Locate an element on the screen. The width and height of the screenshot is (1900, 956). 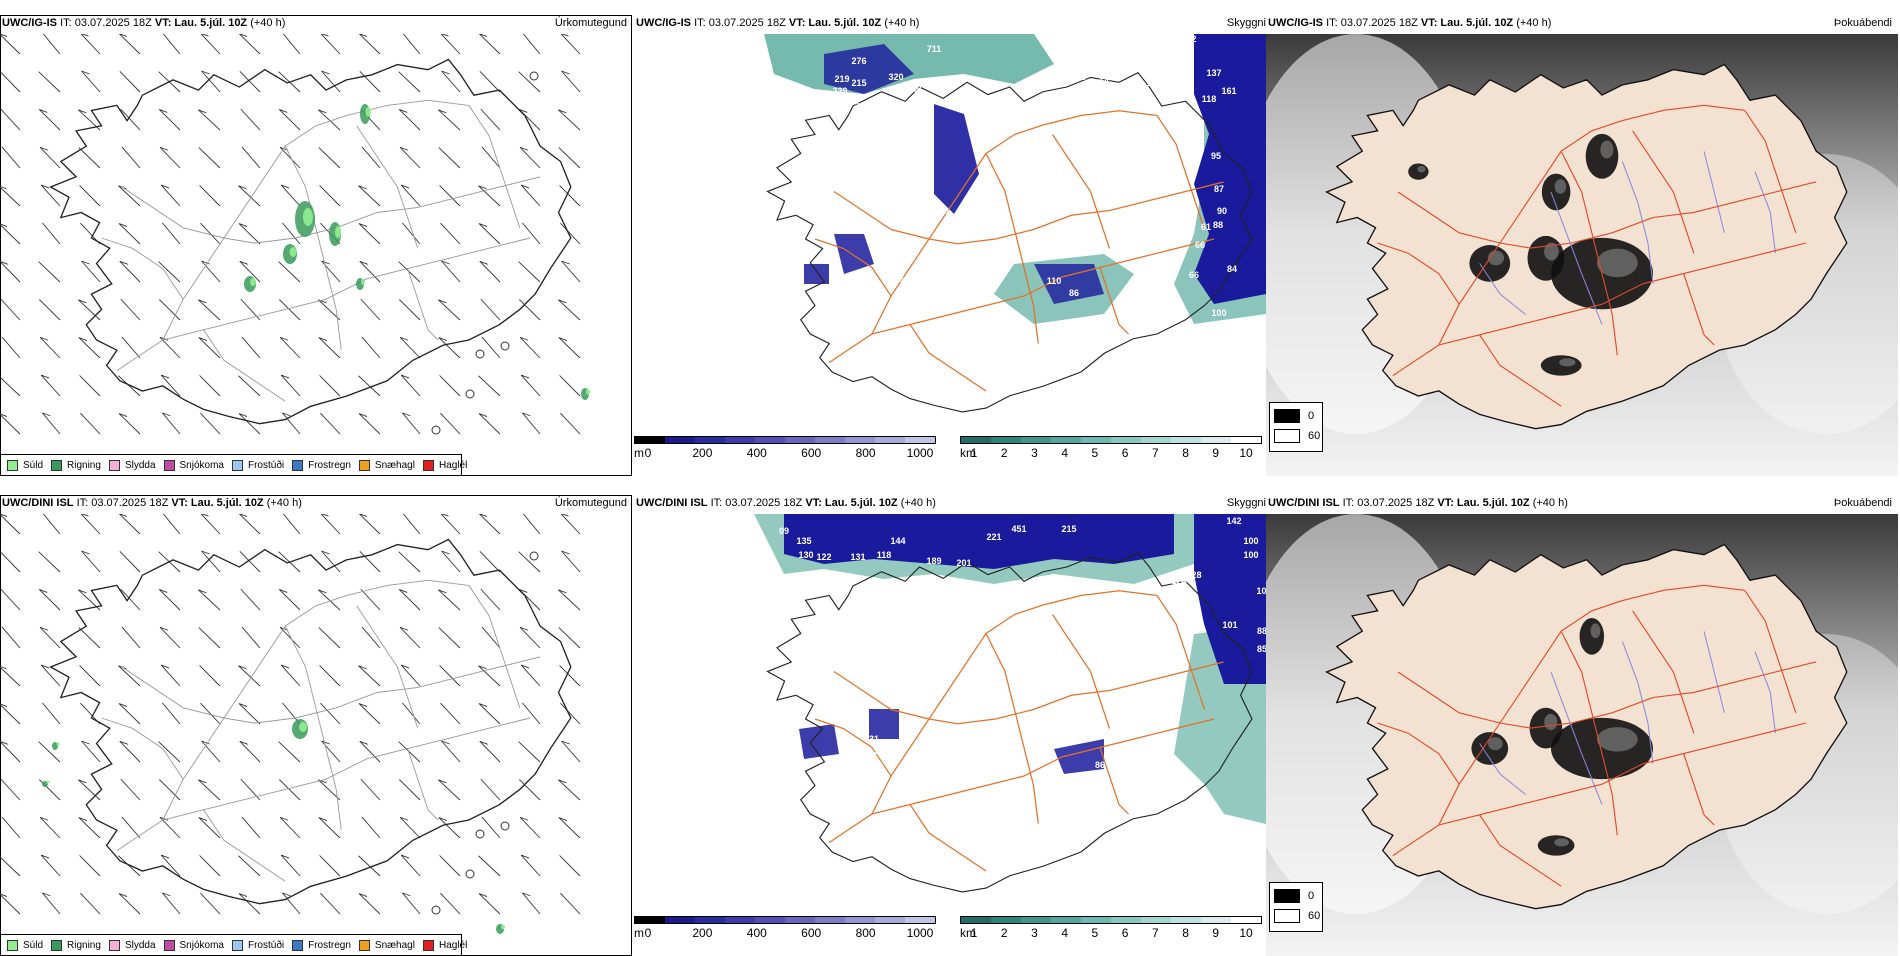
cloud-base-label: 144 is located at coordinates (897, 541).